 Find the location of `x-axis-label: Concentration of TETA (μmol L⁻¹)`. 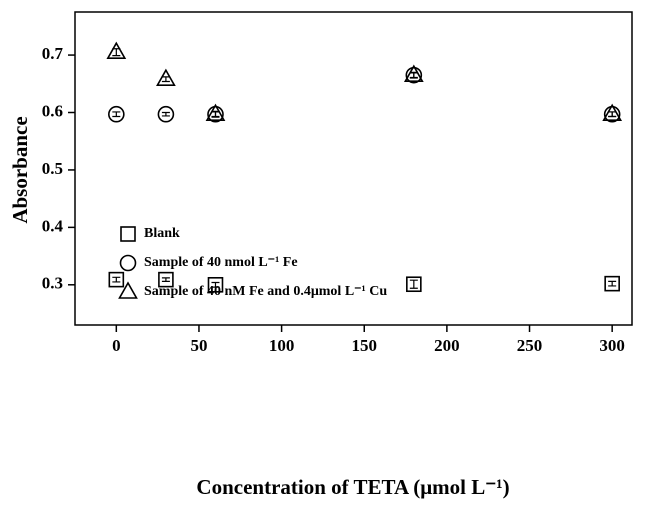

x-axis-label: Concentration of TETA (μmol L⁻¹) is located at coordinates (352, 487).